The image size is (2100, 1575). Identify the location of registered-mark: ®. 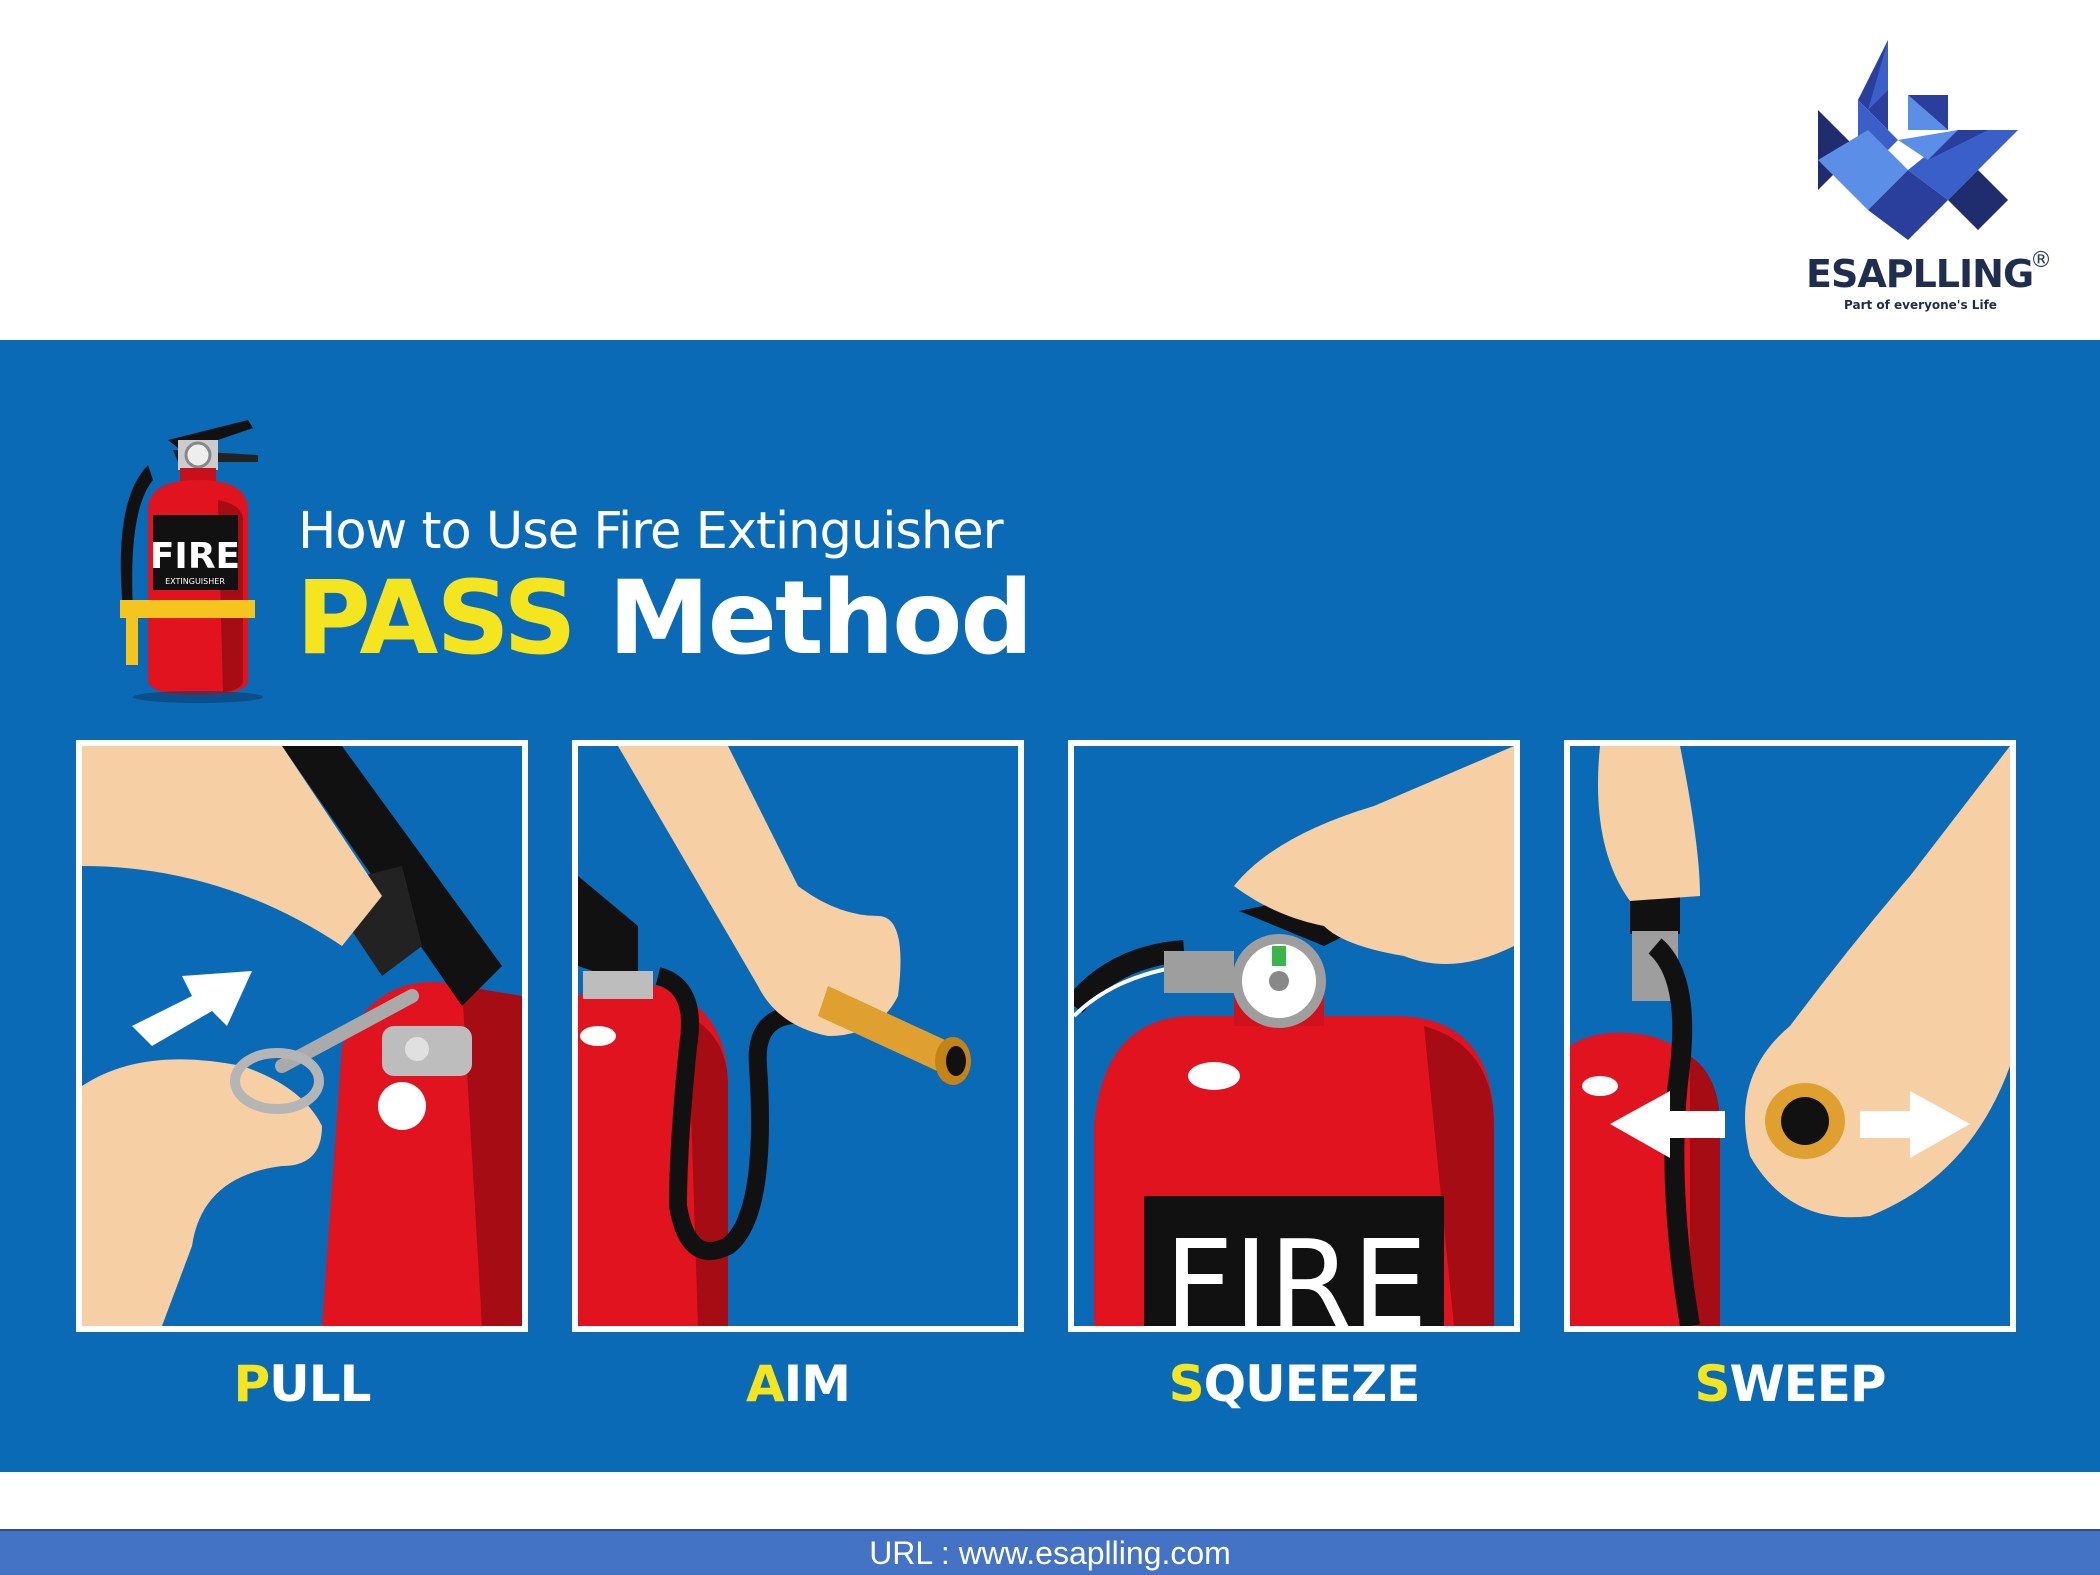
(2041, 260).